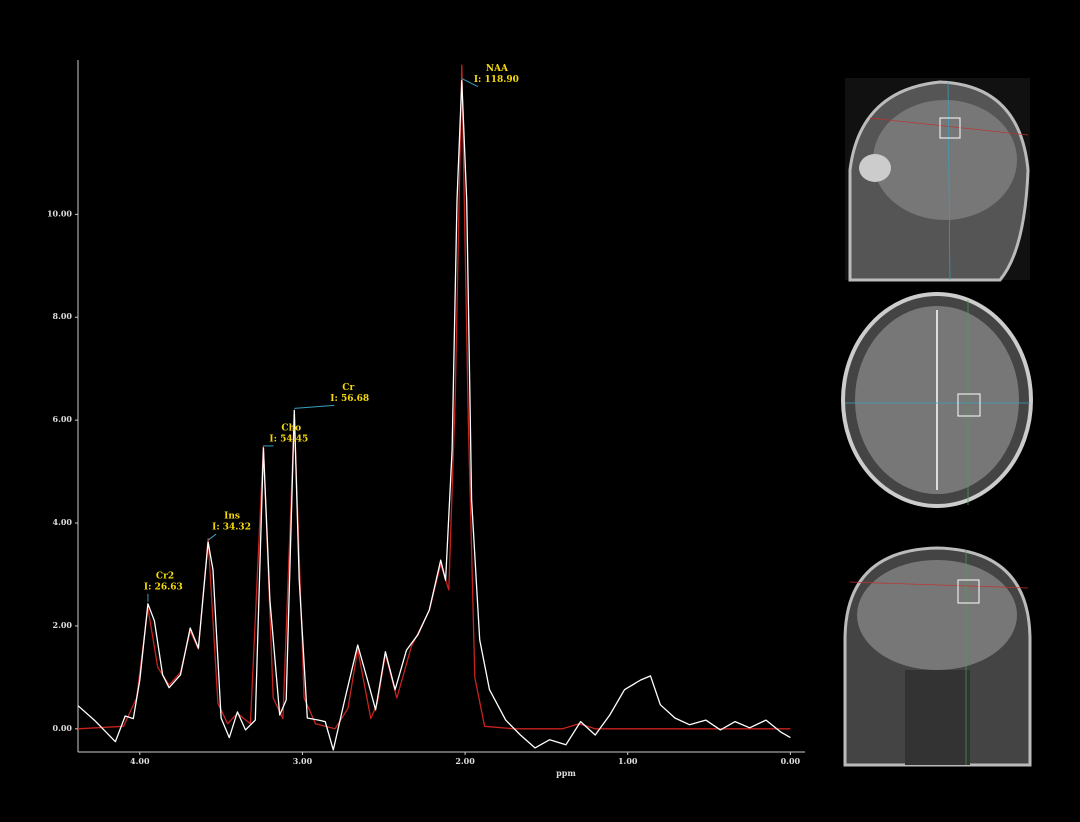 The height and width of the screenshot is (822, 1080). What do you see at coordinates (232, 517) in the screenshot?
I see `annotation-name: Ins` at bounding box center [232, 517].